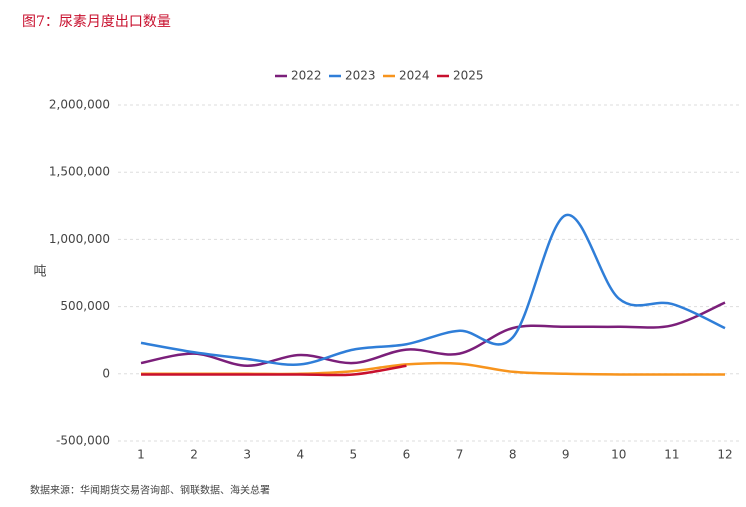  What do you see at coordinates (300, 455) in the screenshot?
I see `x-tick-label: 4` at bounding box center [300, 455].